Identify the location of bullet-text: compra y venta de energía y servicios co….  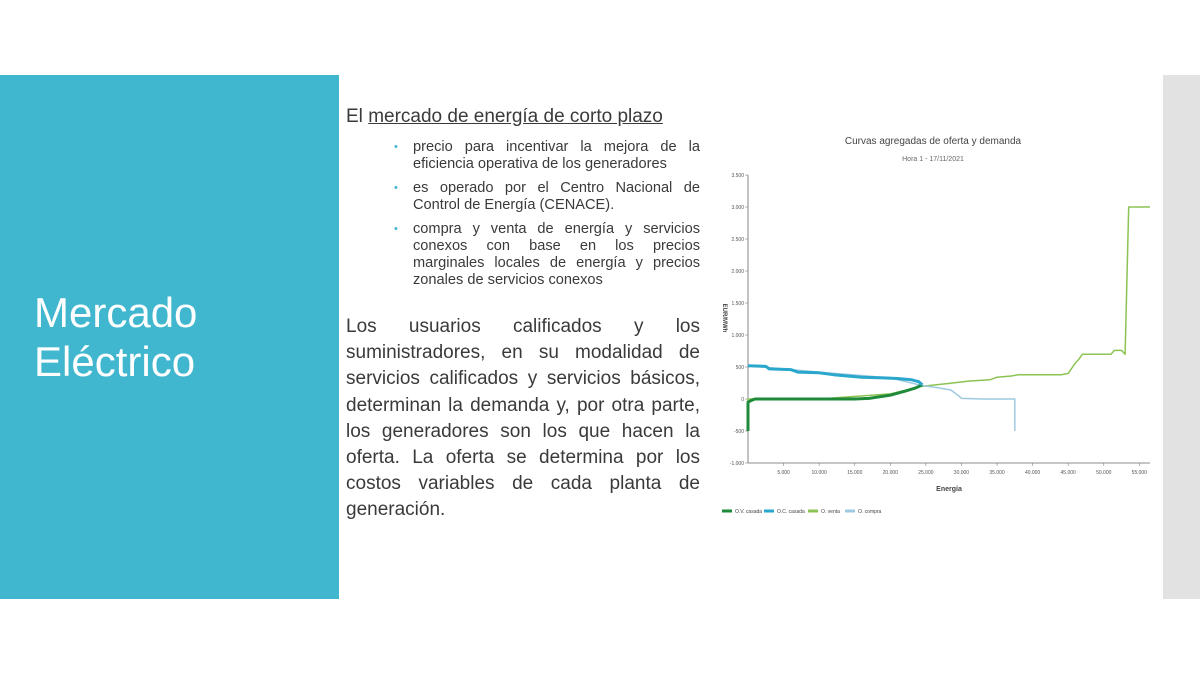
(556, 254).